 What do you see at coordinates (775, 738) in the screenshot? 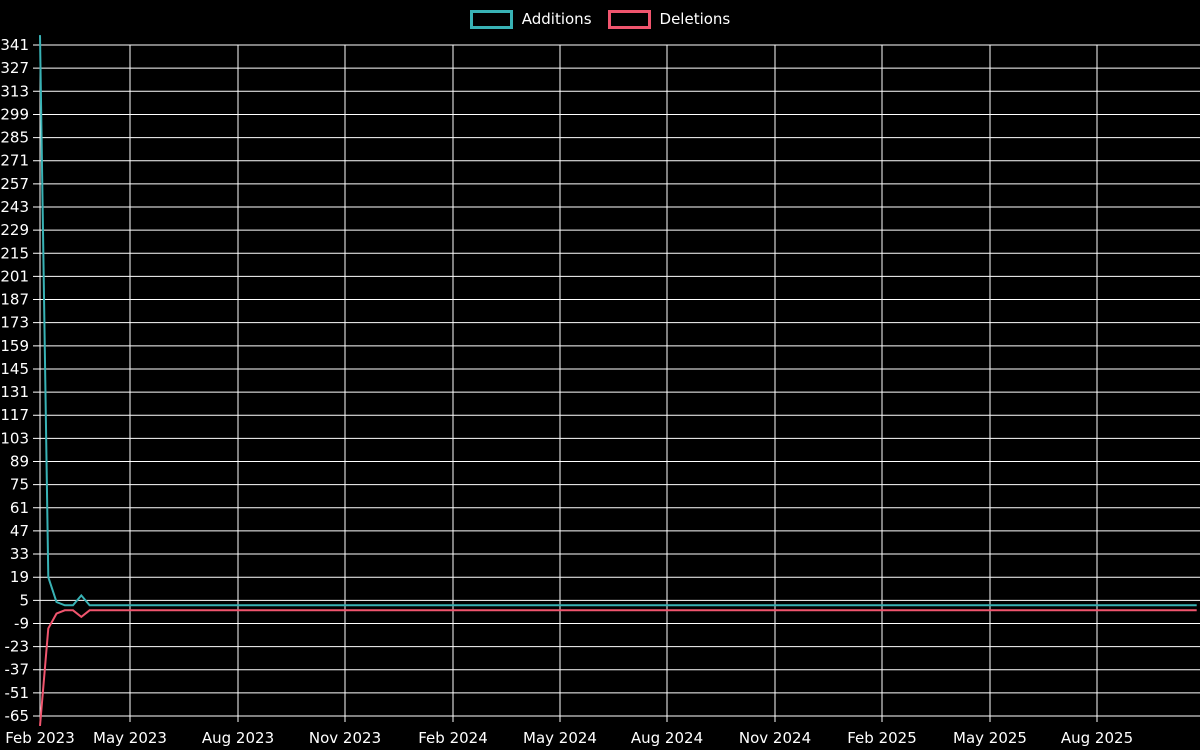
I see `x-tick-label: Nov 2024` at bounding box center [775, 738].